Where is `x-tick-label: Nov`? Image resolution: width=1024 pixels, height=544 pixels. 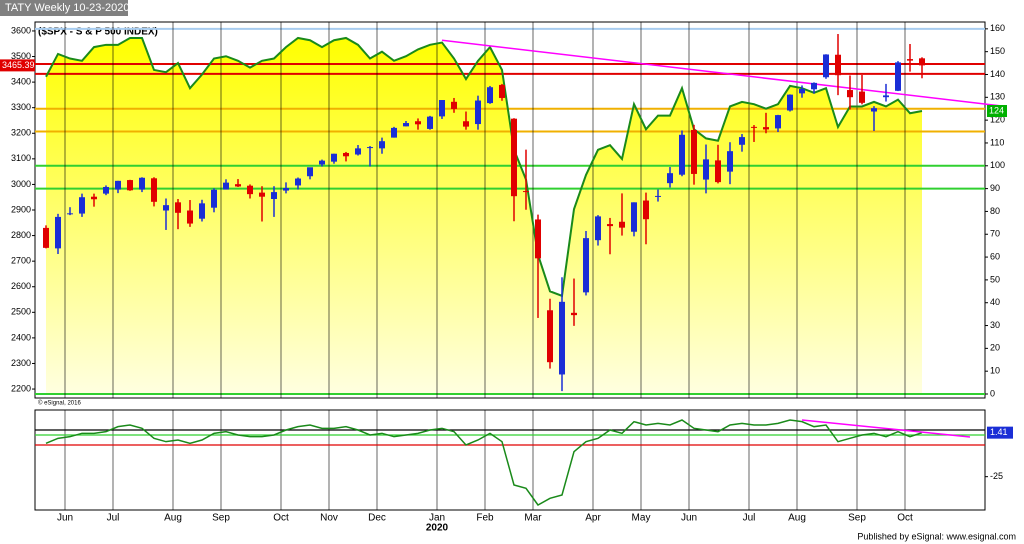
x-tick-label: Nov is located at coordinates (329, 518).